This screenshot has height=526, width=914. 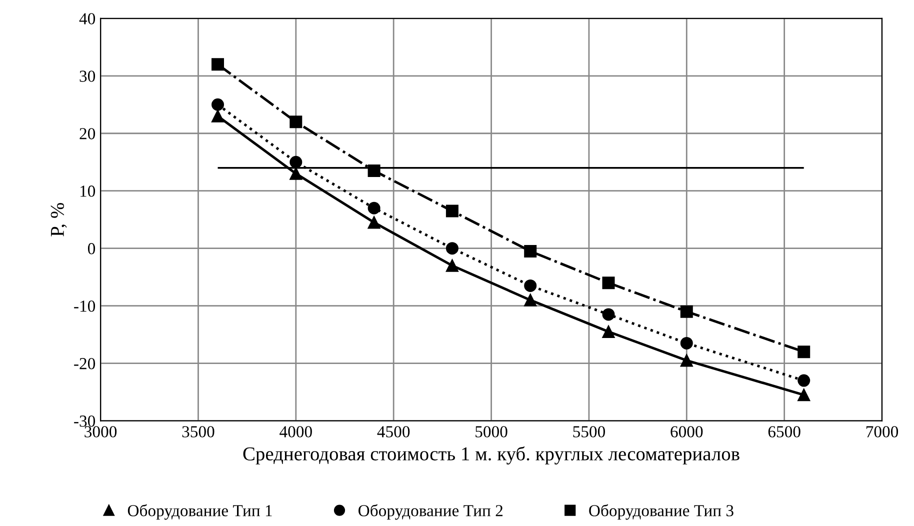 What do you see at coordinates (296, 432) in the screenshot?
I see `x-tick-label: 4000` at bounding box center [296, 432].